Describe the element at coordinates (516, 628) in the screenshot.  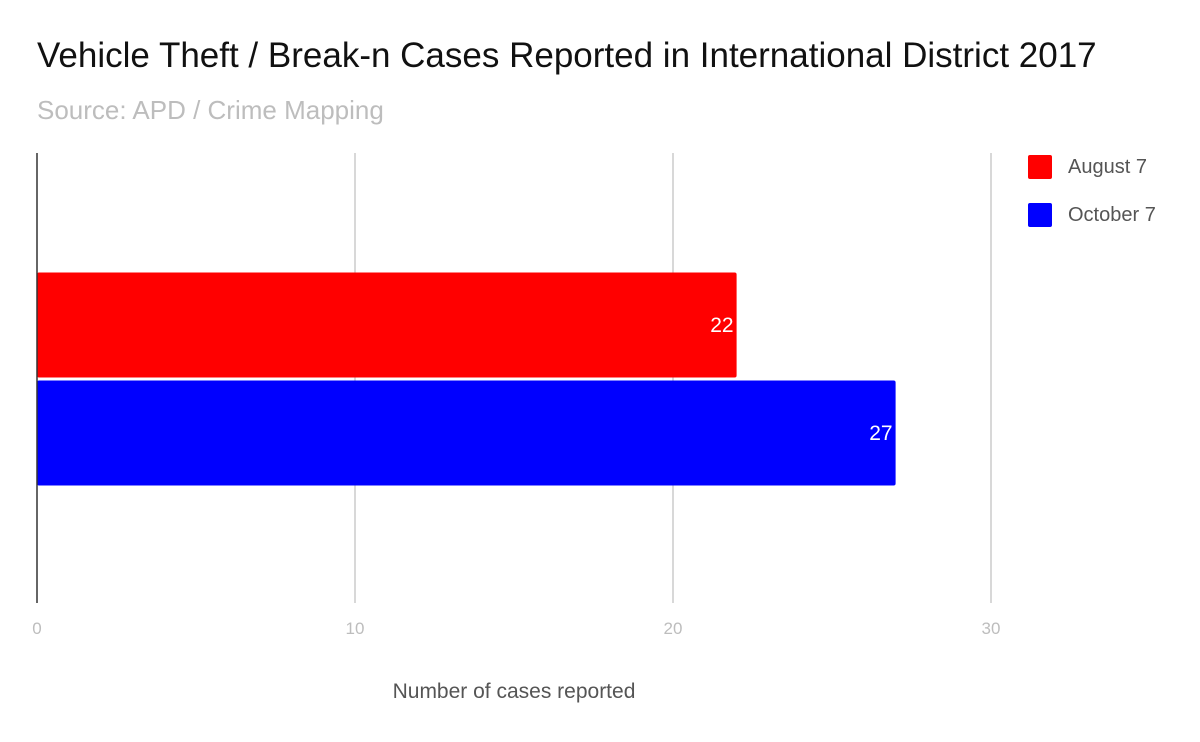
I see `x-tick-labels: 0 10 20 30` at that location.